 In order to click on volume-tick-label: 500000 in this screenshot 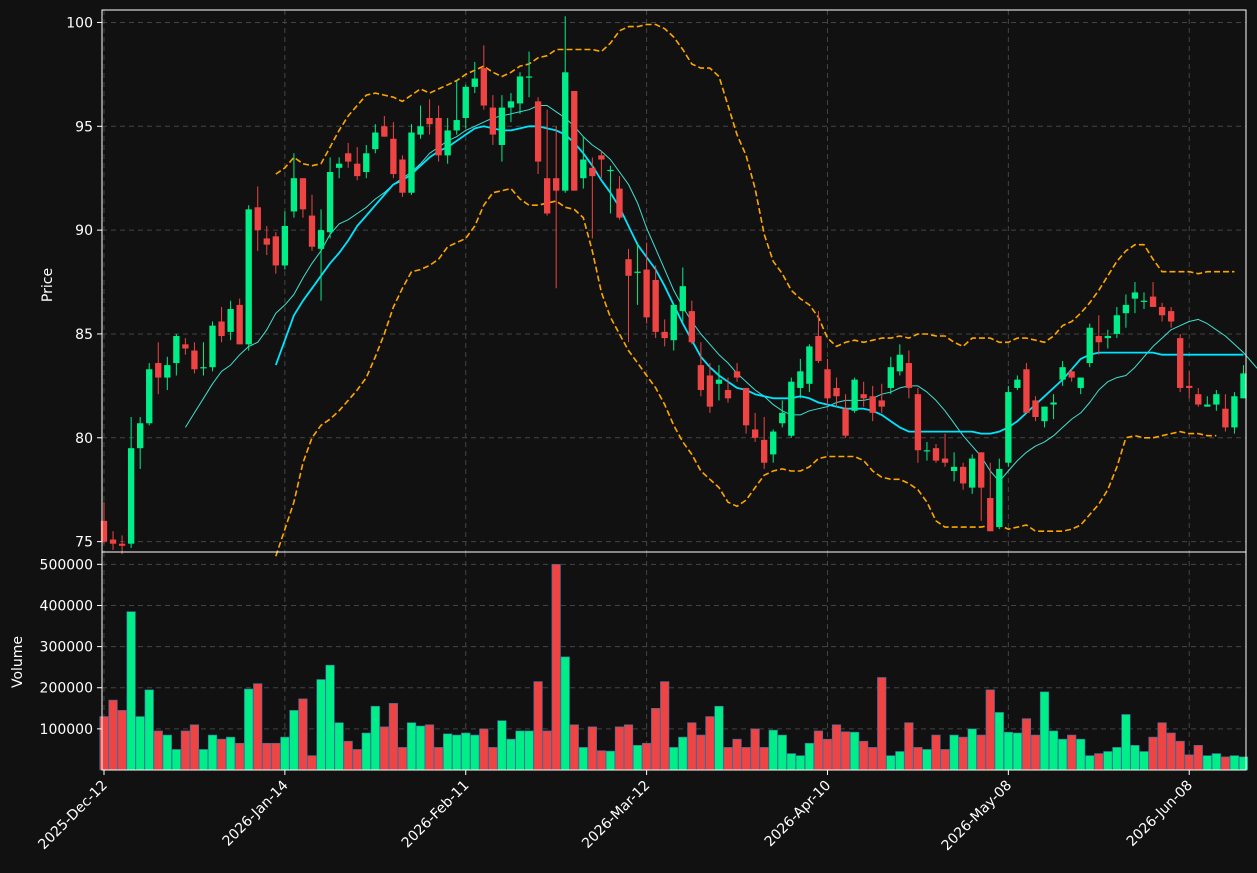, I will do `click(66, 565)`.